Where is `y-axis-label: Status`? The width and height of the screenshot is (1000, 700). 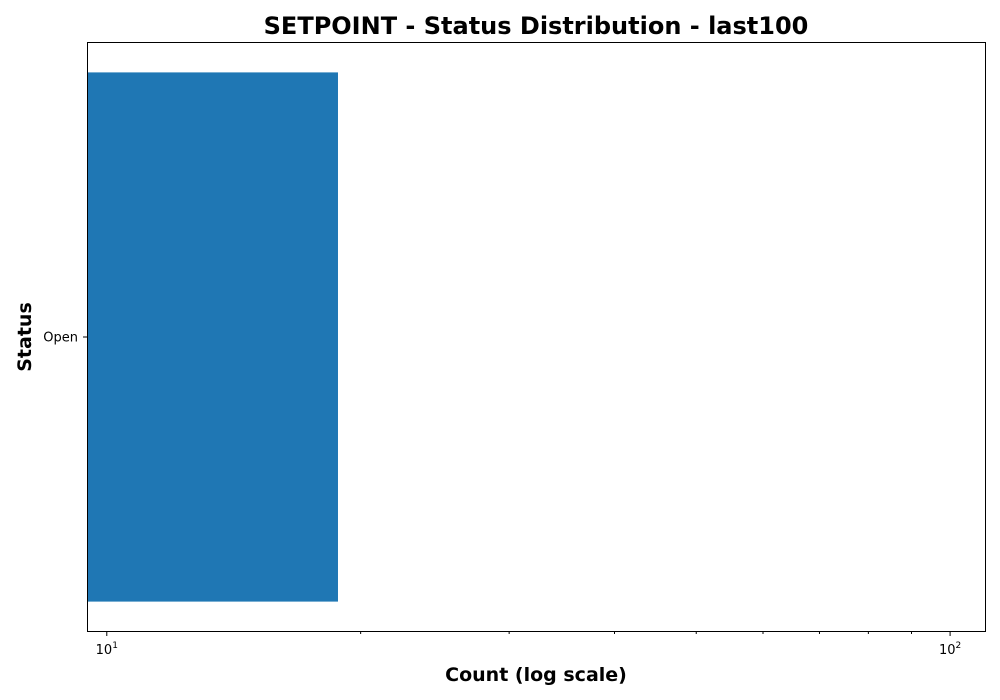 y-axis-label: Status is located at coordinates (25, 337).